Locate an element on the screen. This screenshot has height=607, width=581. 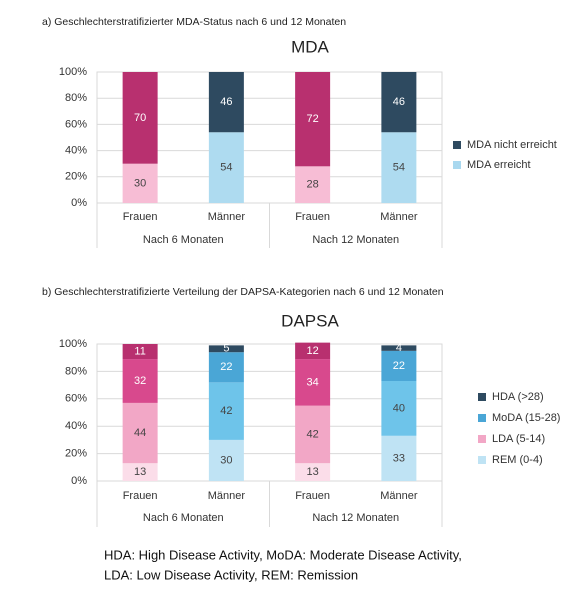
legend-label: REM (0-4) is located at coordinates (517, 460).